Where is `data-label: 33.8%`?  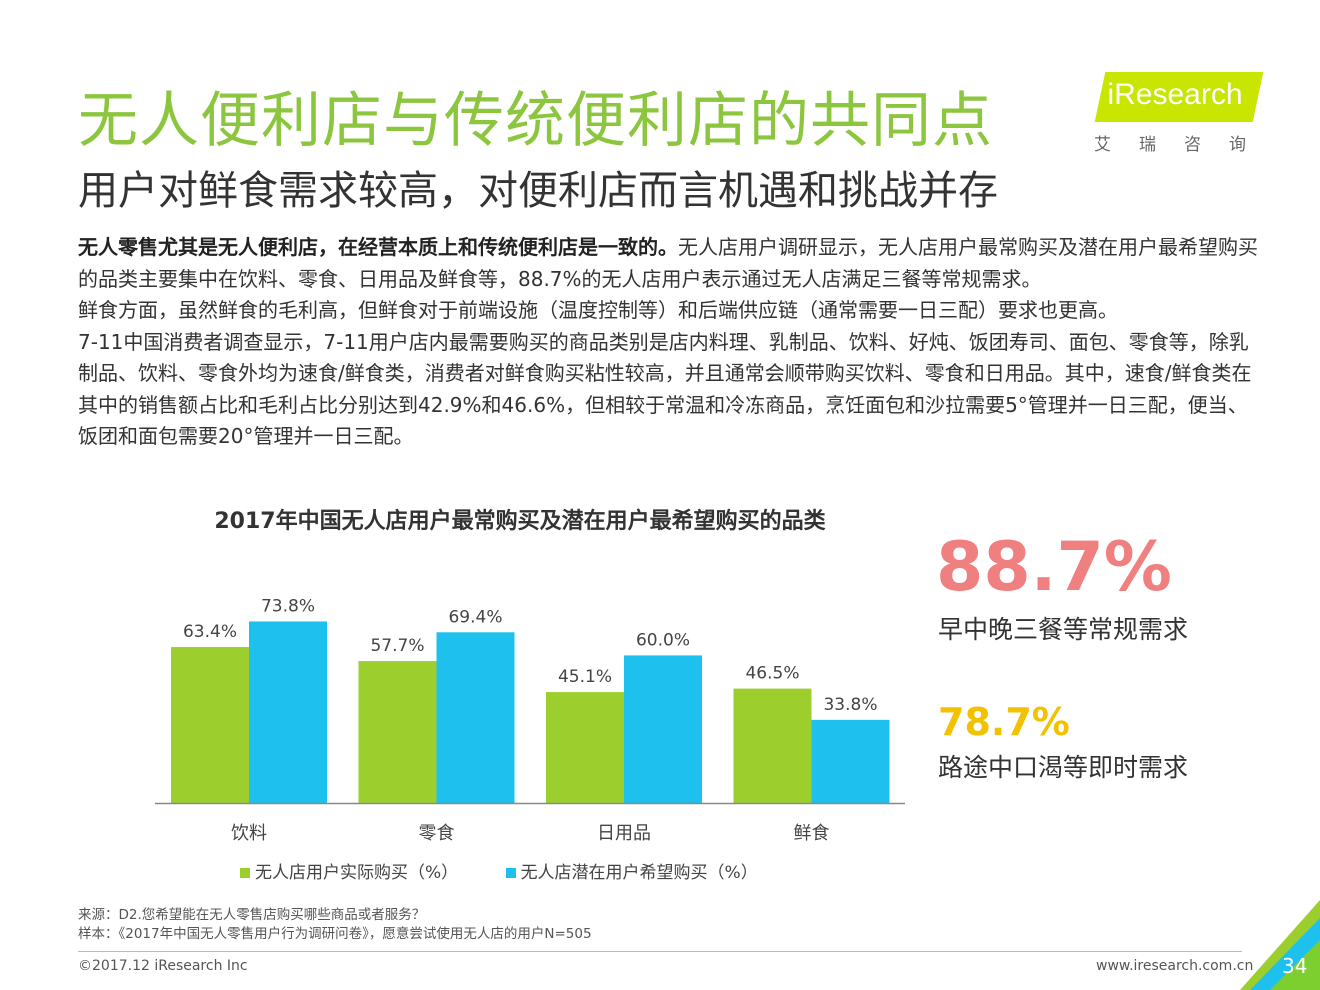 data-label: 33.8% is located at coordinates (850, 705).